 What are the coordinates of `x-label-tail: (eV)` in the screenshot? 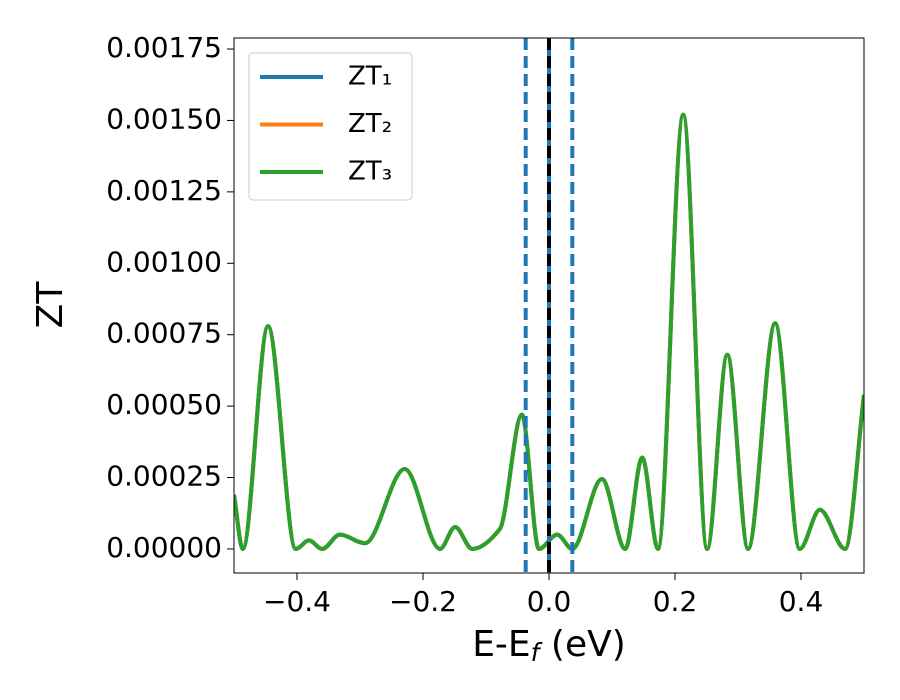 It's located at (582, 644).